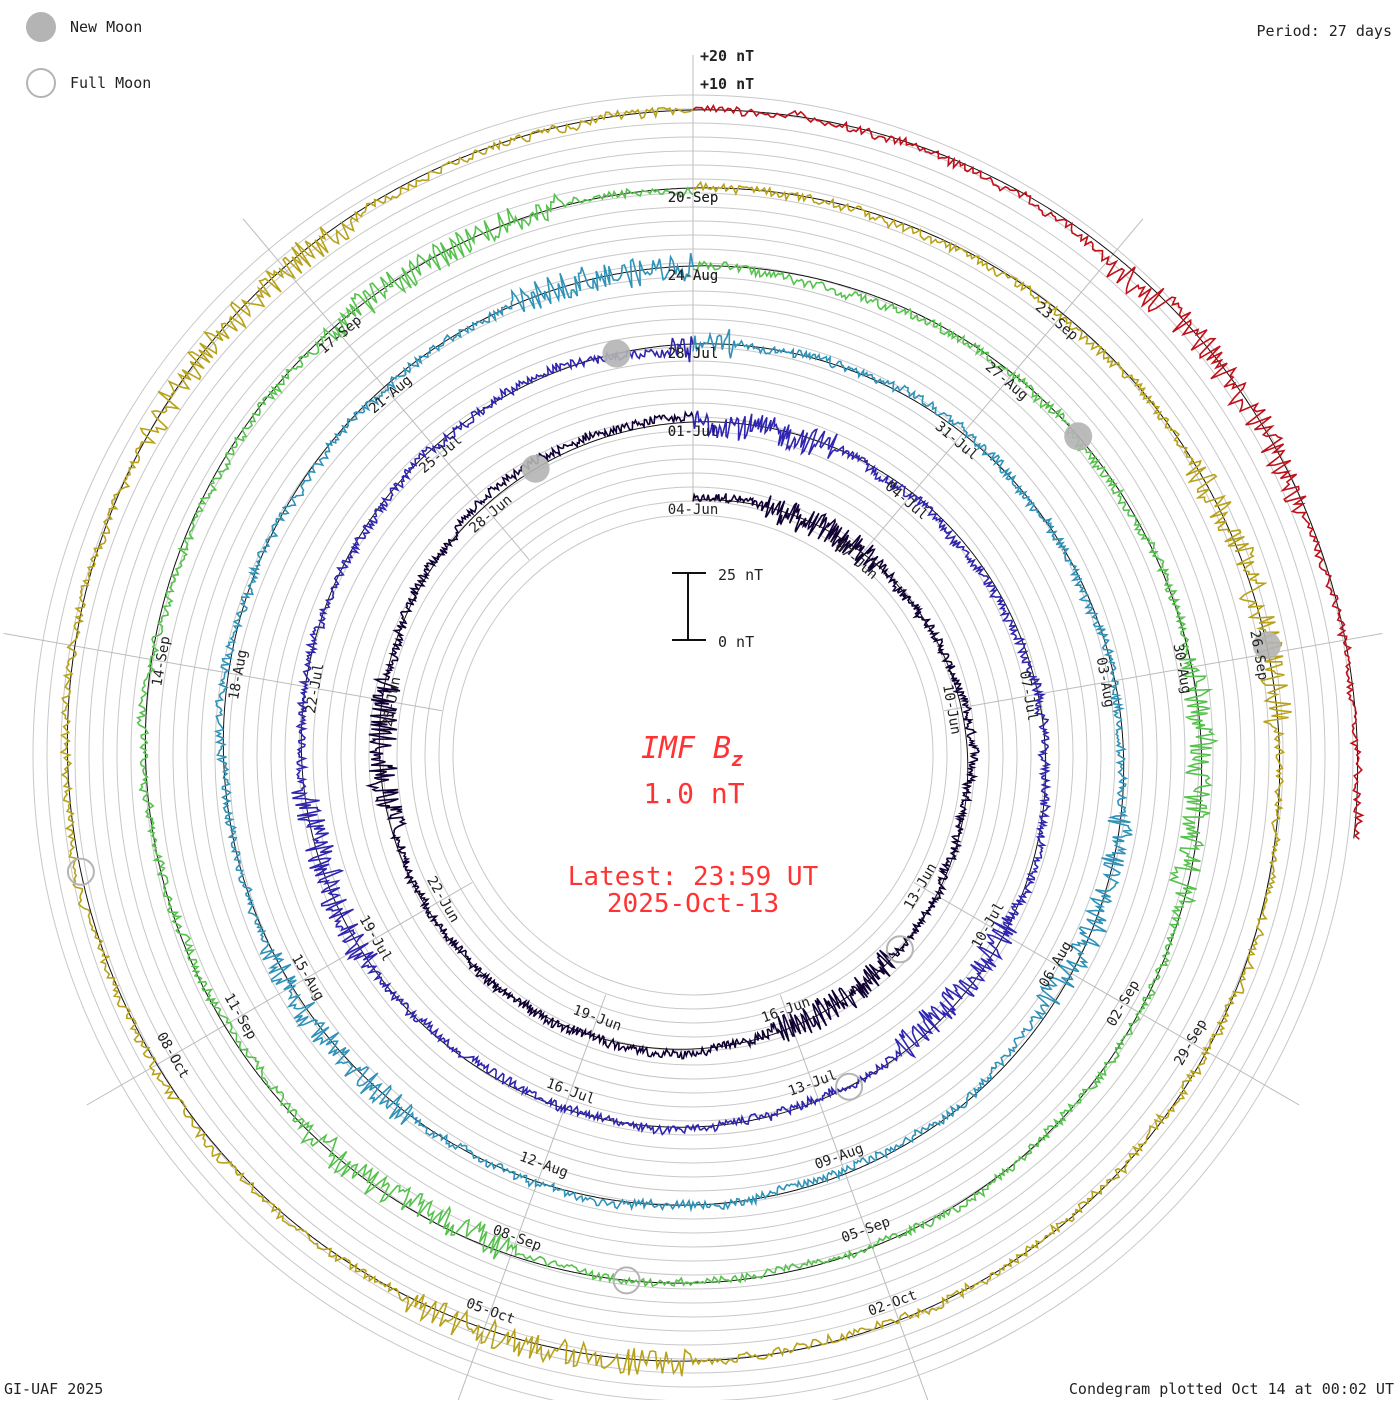  Describe the element at coordinates (727, 56) in the screenshot. I see `outer-scale-20-label: +20 nT` at that location.